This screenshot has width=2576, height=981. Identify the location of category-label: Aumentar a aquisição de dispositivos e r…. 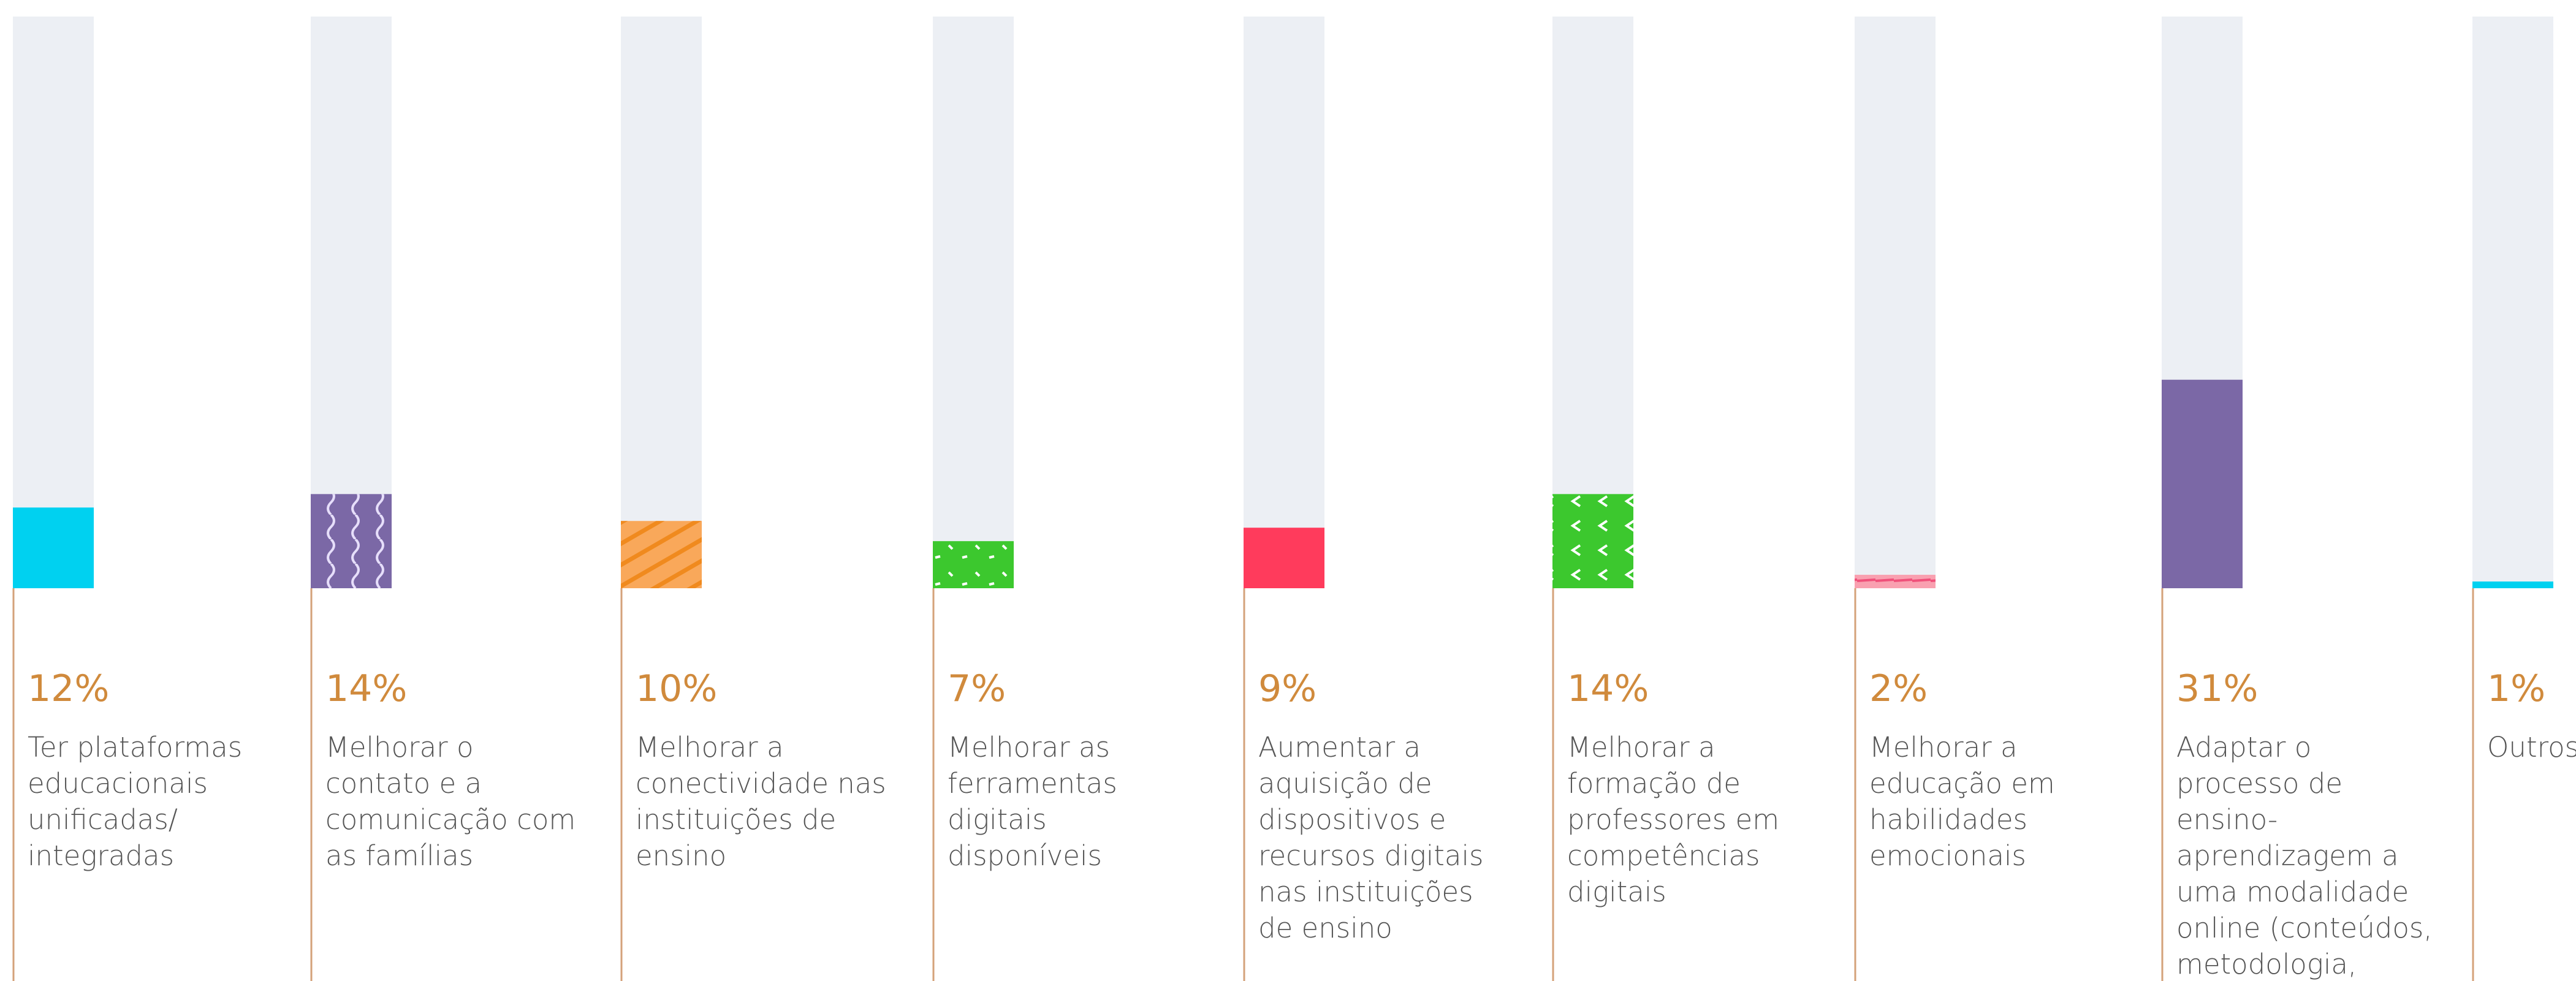
(1371, 837).